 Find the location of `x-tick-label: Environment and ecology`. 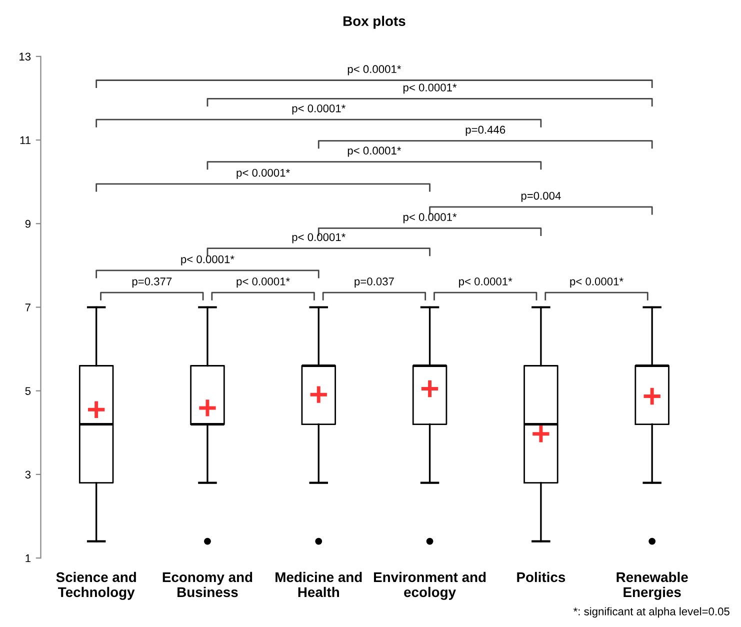

x-tick-label: Environment and ecology is located at coordinates (430, 586).